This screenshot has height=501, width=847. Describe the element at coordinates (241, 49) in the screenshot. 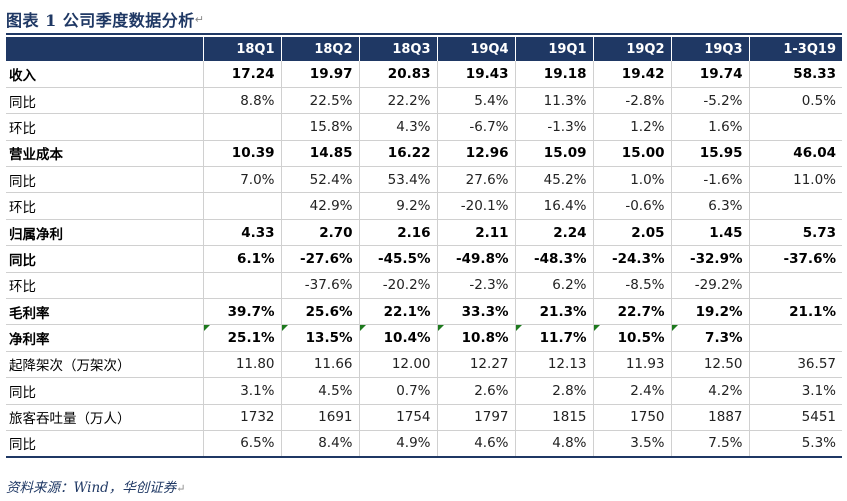

I see `column-header: 18Q1` at that location.